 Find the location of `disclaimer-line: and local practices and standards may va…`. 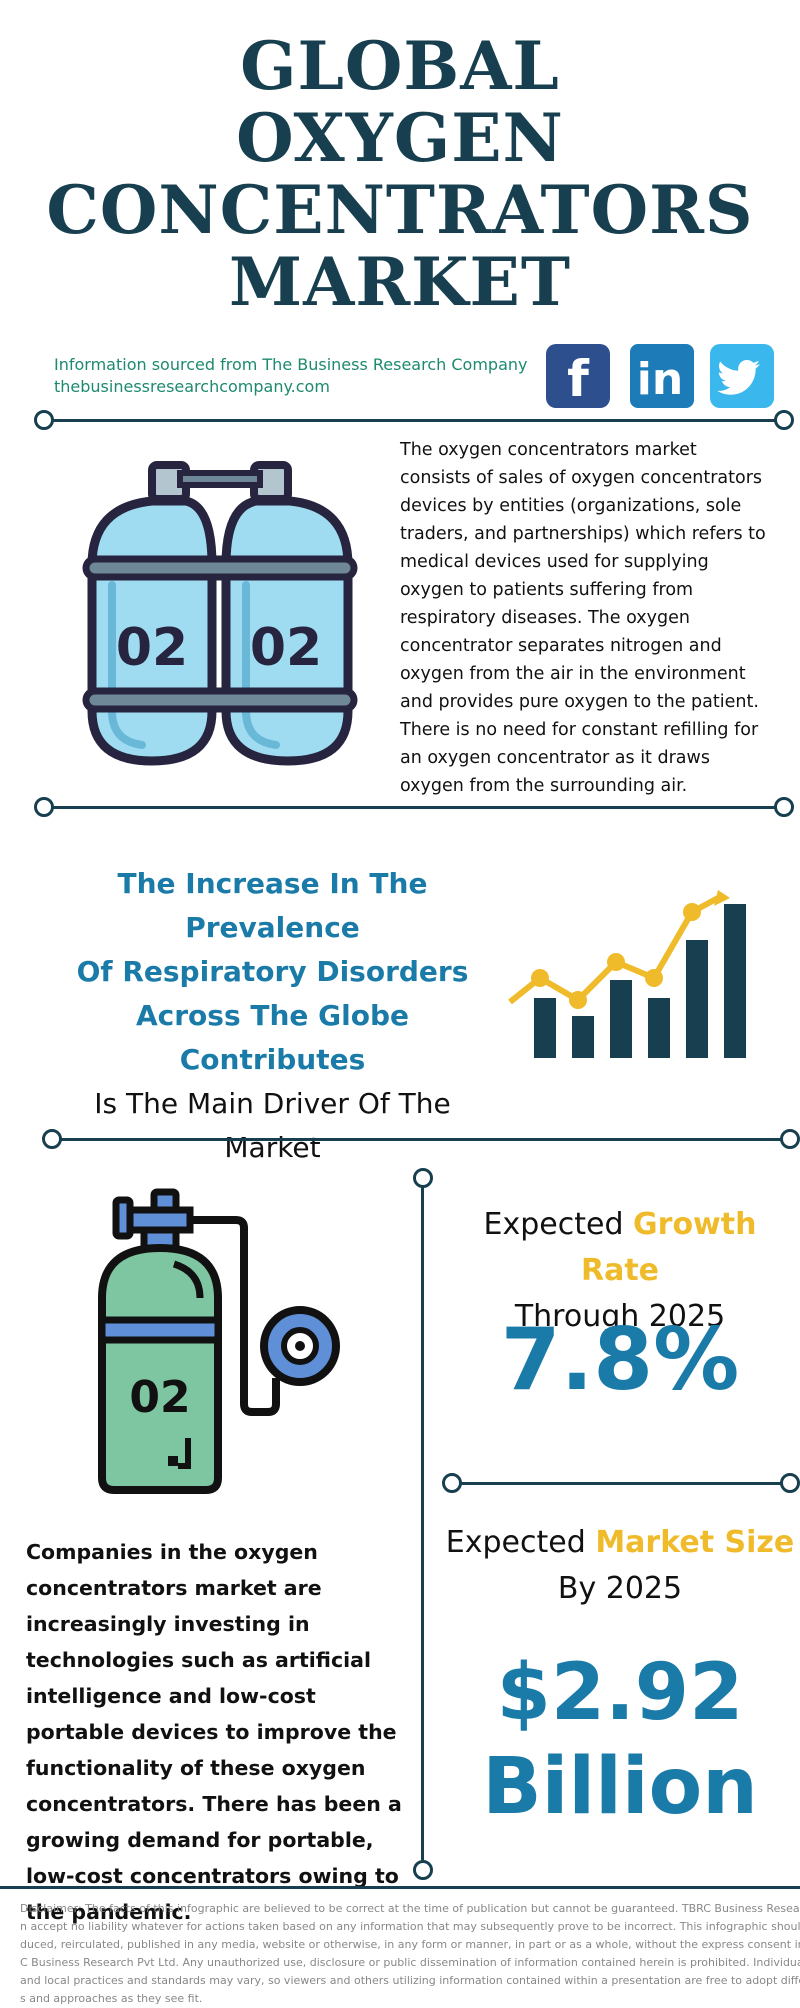

disclaimer-line: and local practices and standards may va… is located at coordinates (410, 1980).